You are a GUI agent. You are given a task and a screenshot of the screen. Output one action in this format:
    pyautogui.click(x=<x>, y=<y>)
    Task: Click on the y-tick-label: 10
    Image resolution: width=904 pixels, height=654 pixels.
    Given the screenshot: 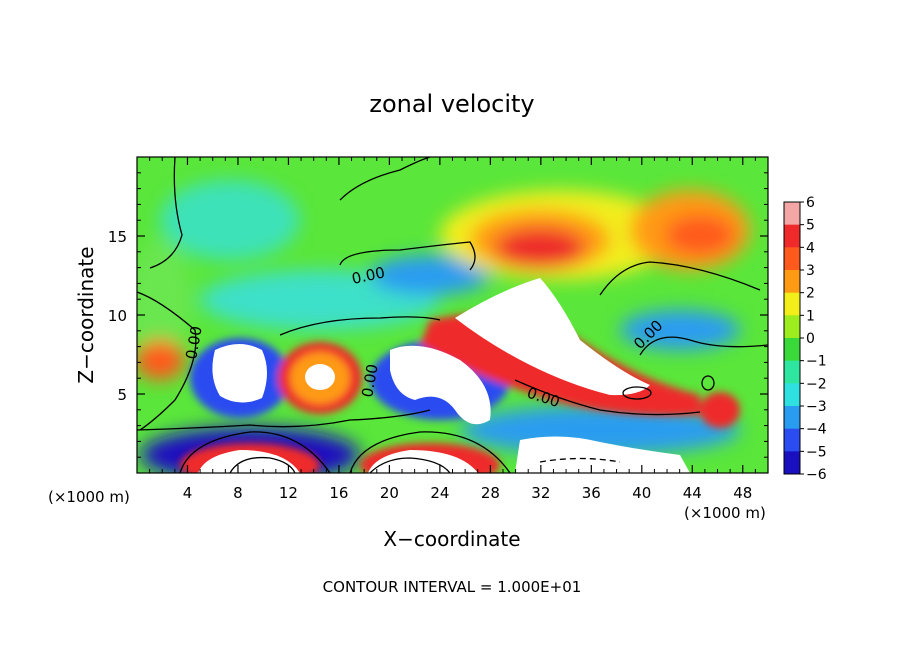 What is the action you would take?
    pyautogui.click(x=117, y=316)
    